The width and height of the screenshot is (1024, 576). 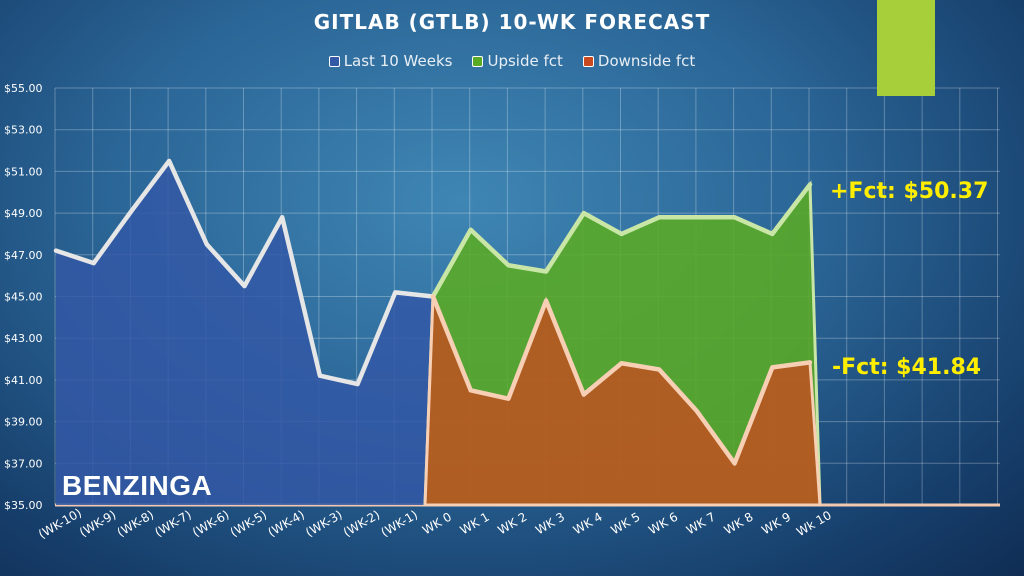 I want to click on y-tick-label: $35.00, so click(x=23, y=505).